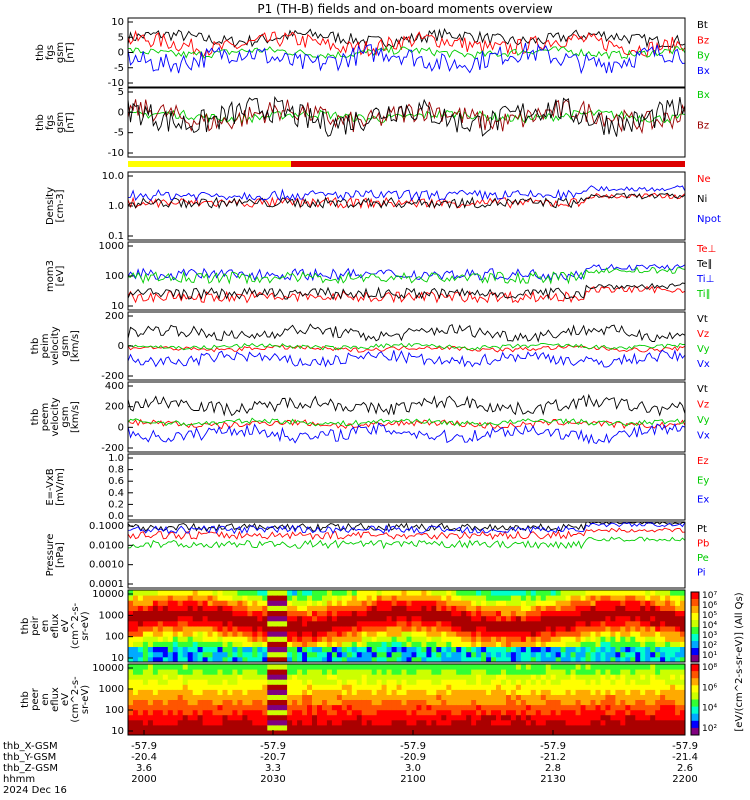 The height and width of the screenshot is (800, 750). Describe the element at coordinates (45, 345) in the screenshot. I see `y-axis-label: peim` at that location.